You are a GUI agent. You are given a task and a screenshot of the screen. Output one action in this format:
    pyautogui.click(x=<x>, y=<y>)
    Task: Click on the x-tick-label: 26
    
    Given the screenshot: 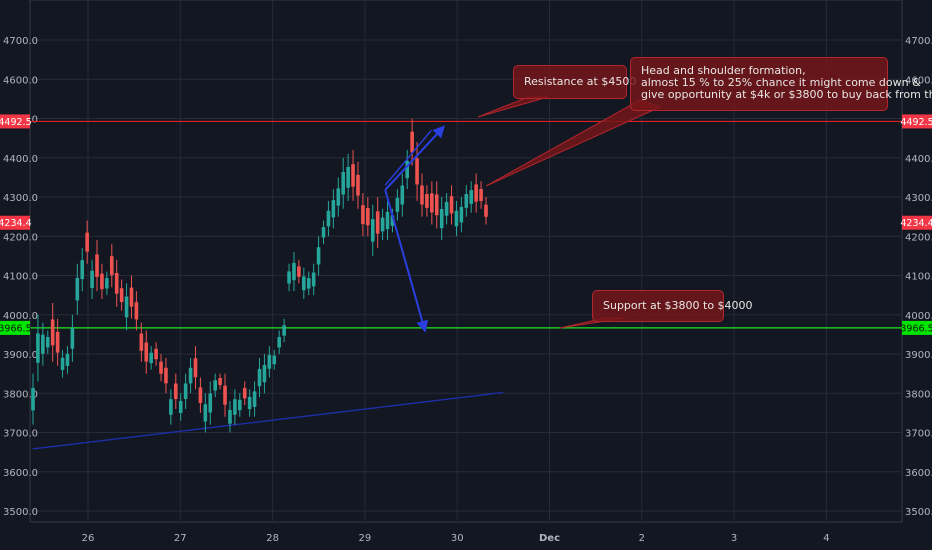 What is the action you would take?
    pyautogui.click(x=88, y=538)
    